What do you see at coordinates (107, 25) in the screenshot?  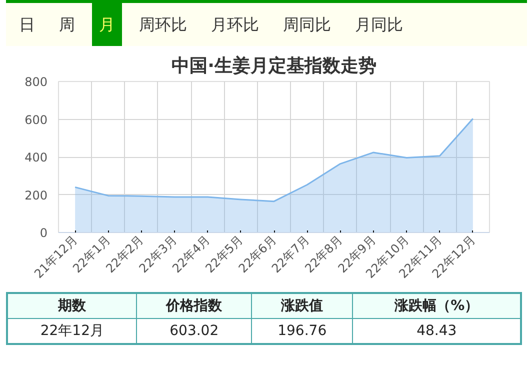 I see `text: 月` at bounding box center [107, 25].